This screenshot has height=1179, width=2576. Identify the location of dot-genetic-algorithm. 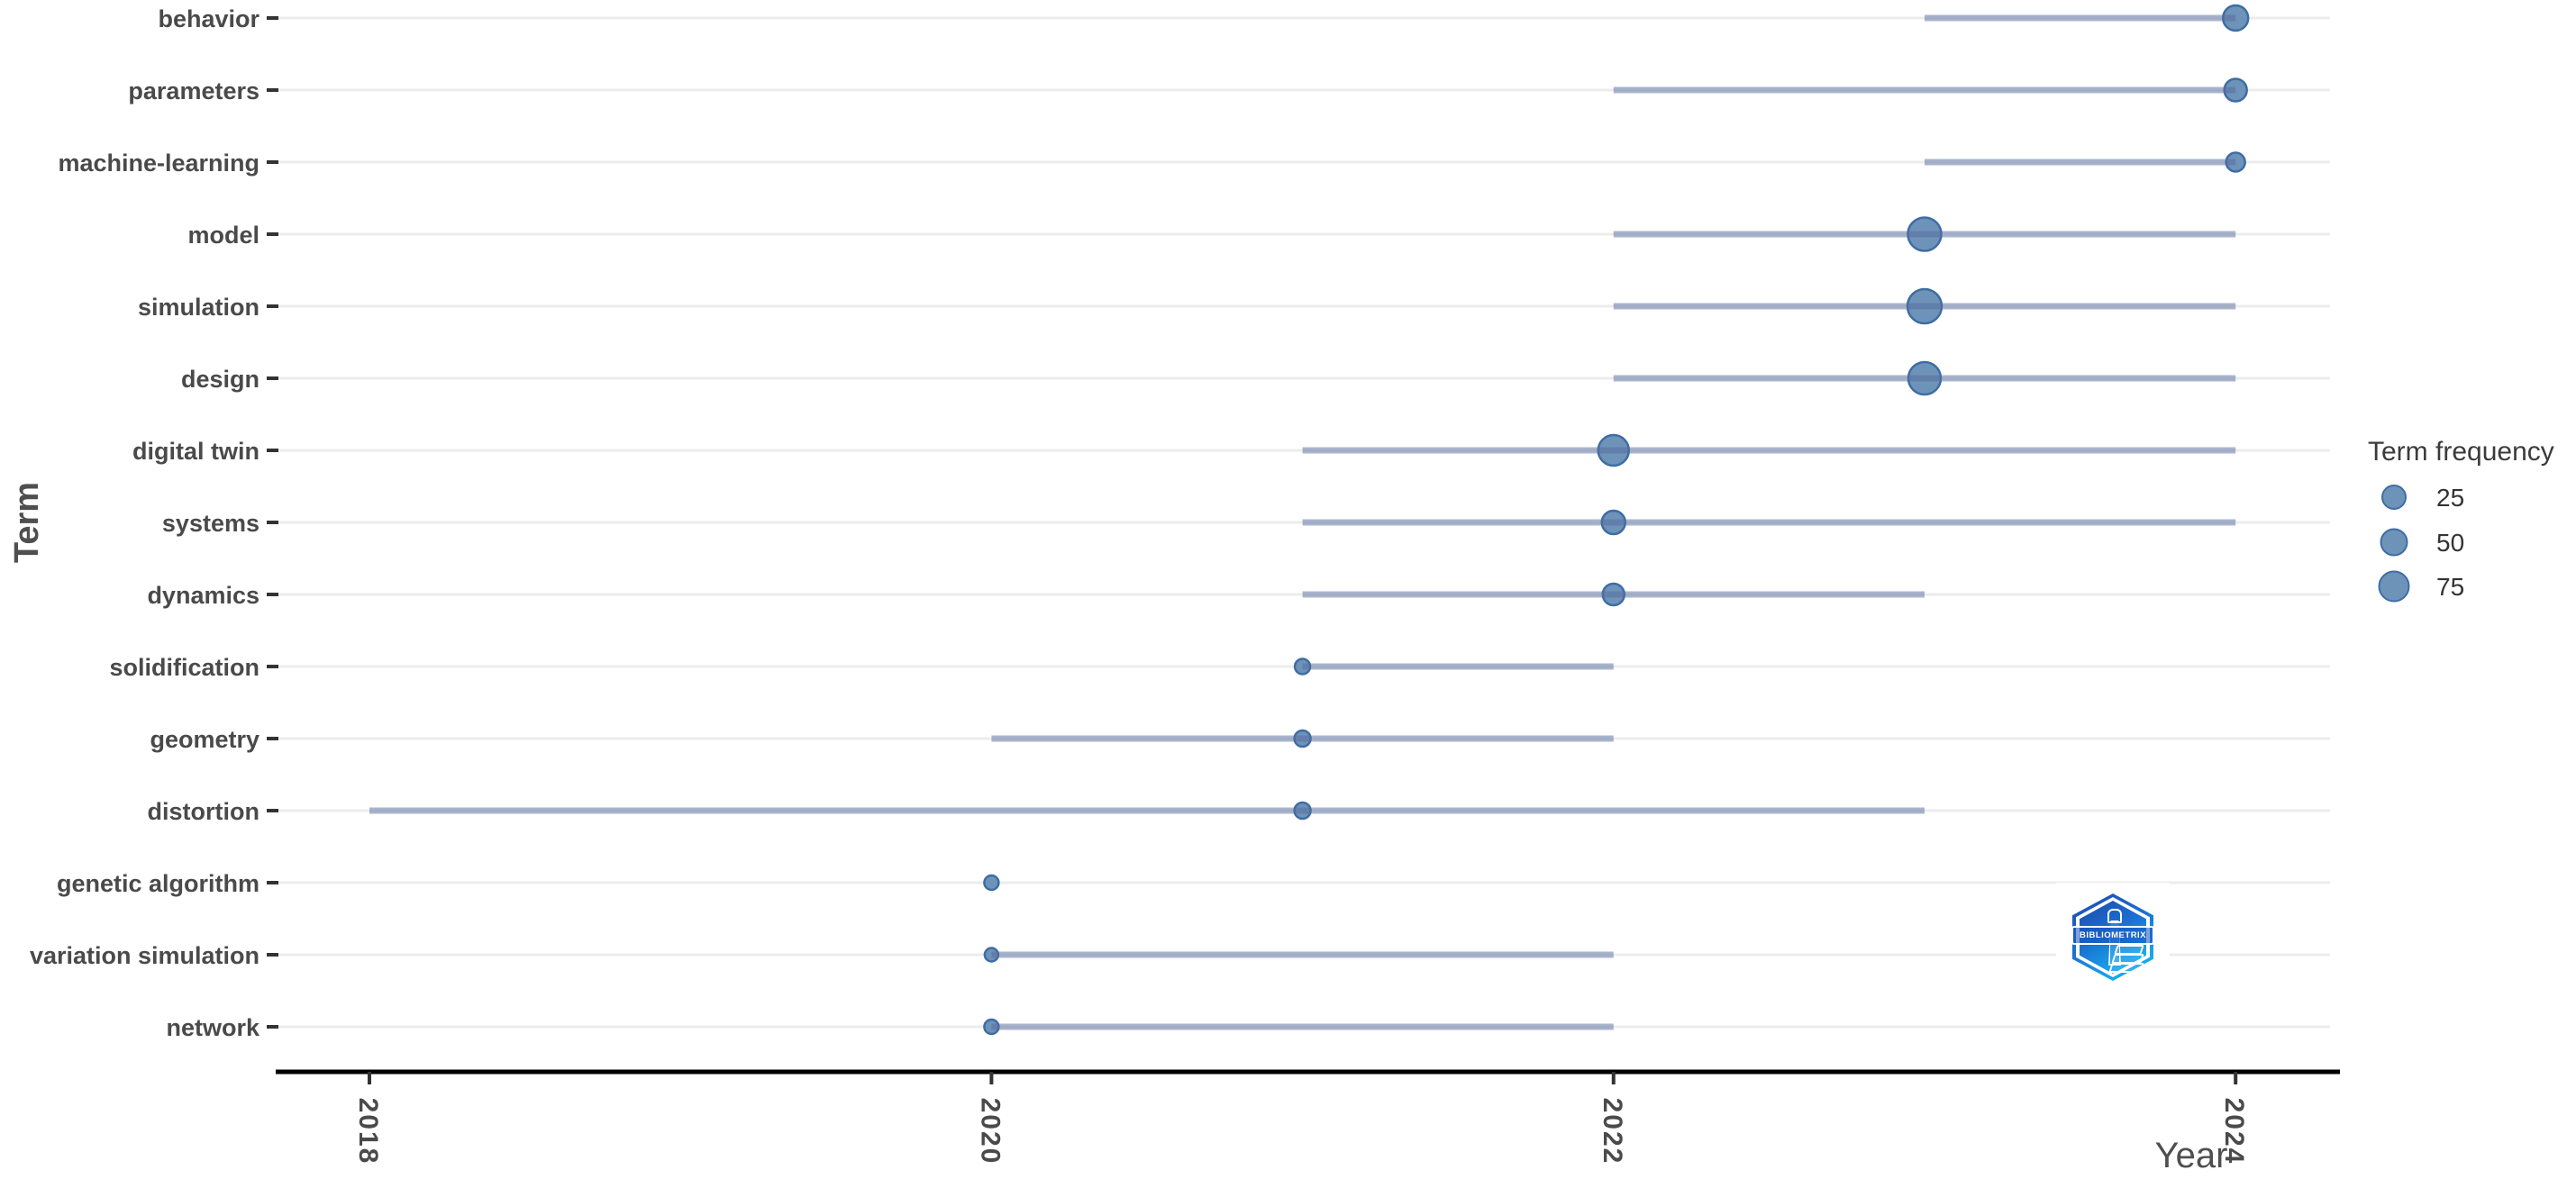
(991, 883).